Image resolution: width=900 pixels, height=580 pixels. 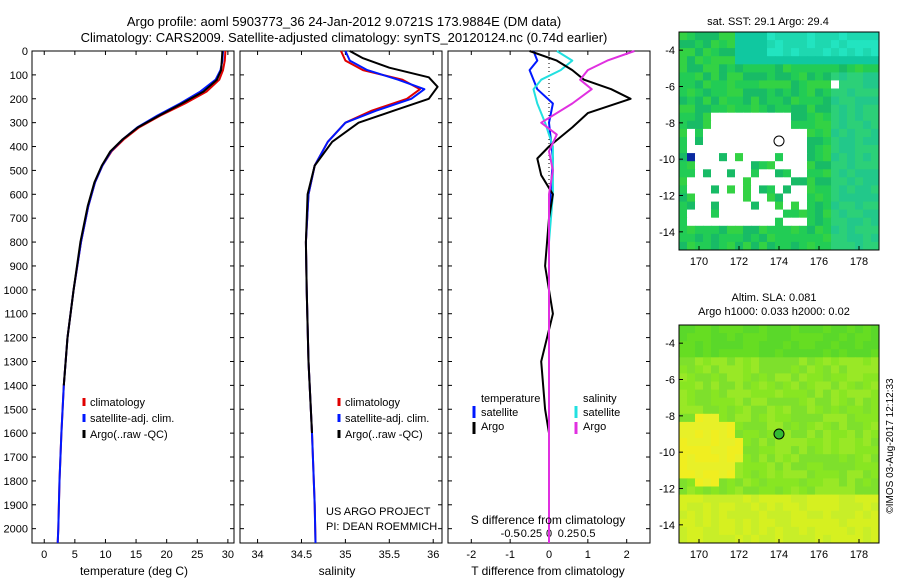 What do you see at coordinates (667, 526) in the screenshot?
I see `map-y-tick-label: -14` at bounding box center [667, 526].